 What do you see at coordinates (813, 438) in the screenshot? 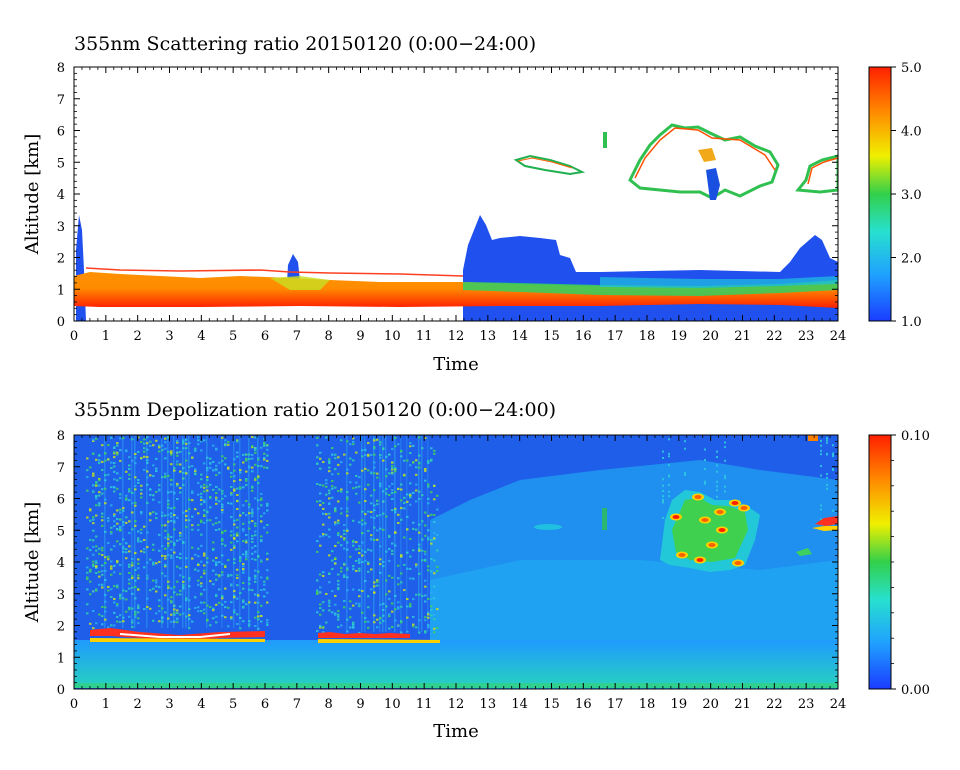
I see `cloud-top` at bounding box center [813, 438].